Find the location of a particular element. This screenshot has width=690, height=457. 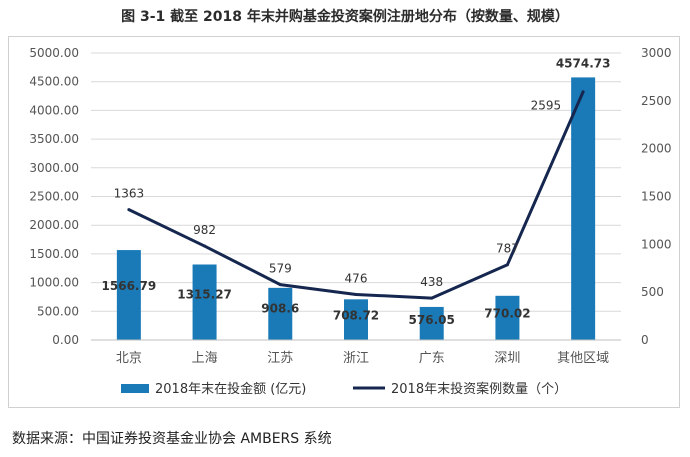

x-axis: 北京 上海 江苏 浙江 广东 深圳 其他区域 is located at coordinates (356, 352).